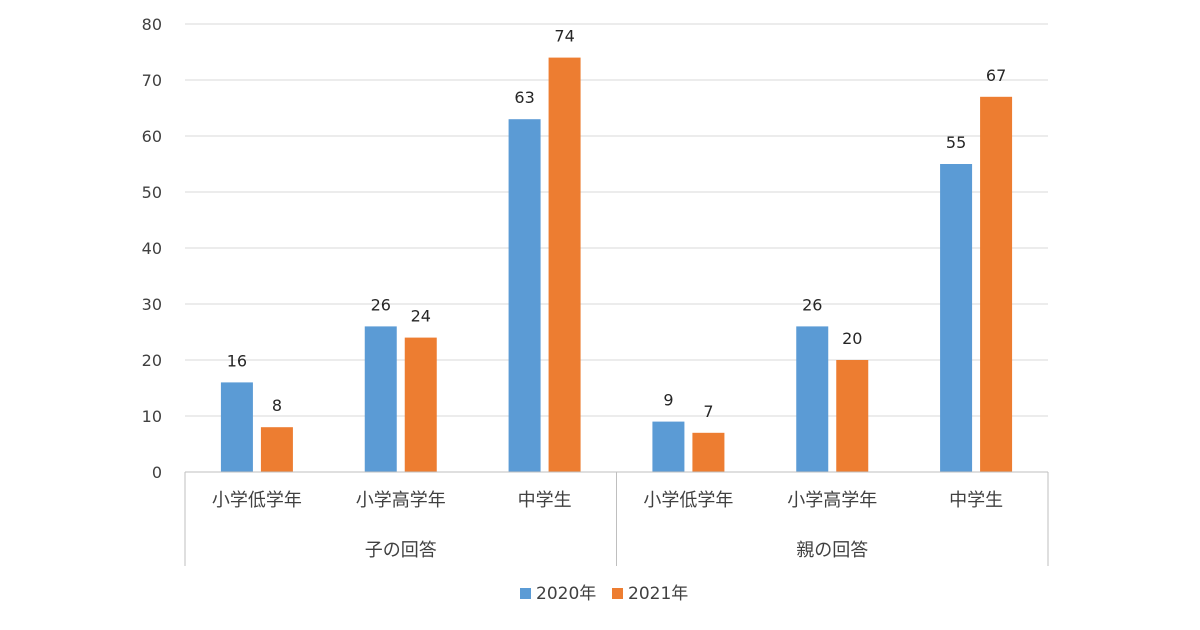 This screenshot has height=630, width=1200. Describe the element at coordinates (832, 550) in the screenshot. I see `group-label: 親の回答` at that location.